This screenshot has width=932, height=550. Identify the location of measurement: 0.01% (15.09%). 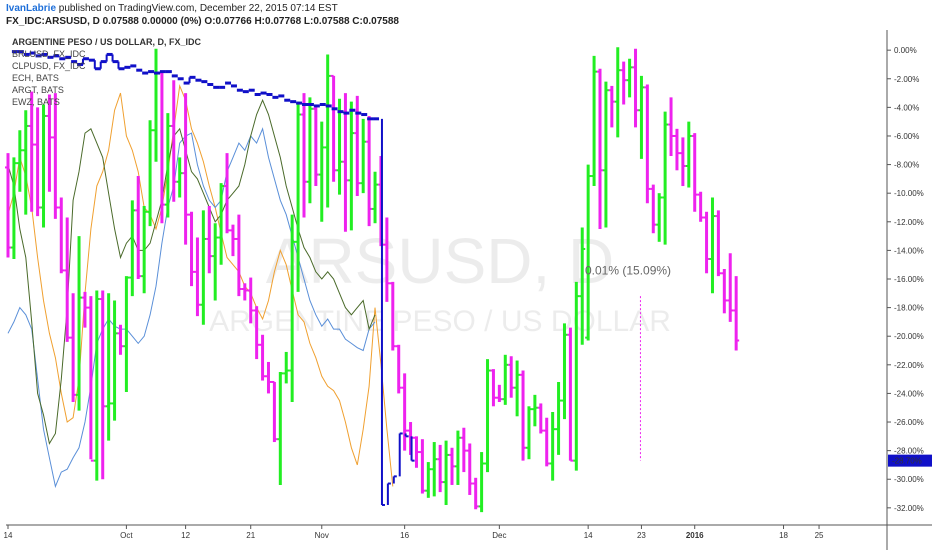
(628, 362).